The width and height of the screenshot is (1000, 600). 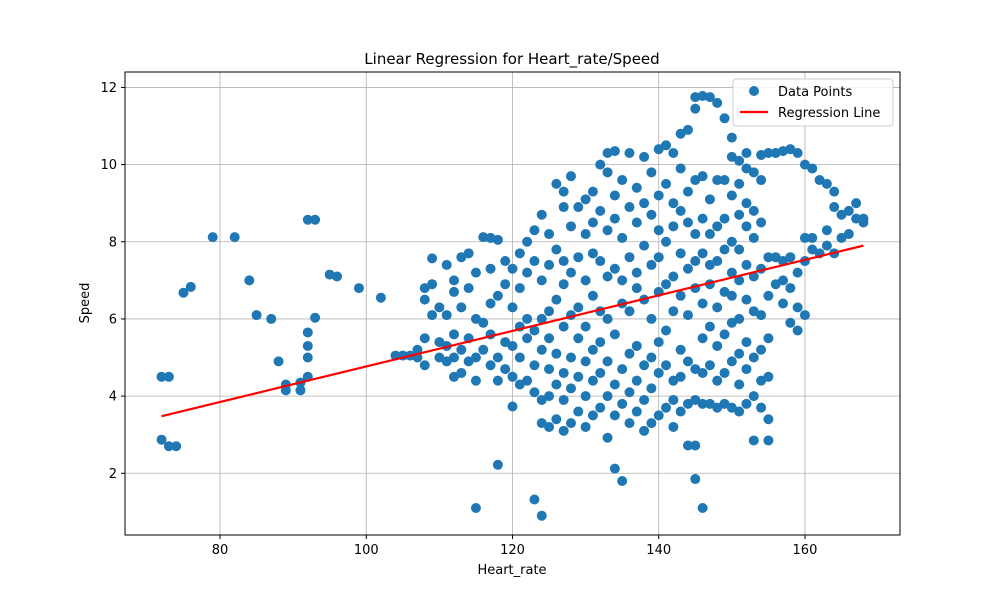 I want to click on legend-marker-points, so click(x=754, y=91).